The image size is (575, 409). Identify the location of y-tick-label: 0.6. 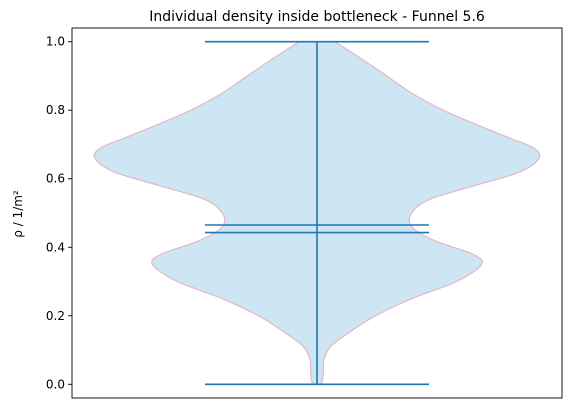
(55, 179).